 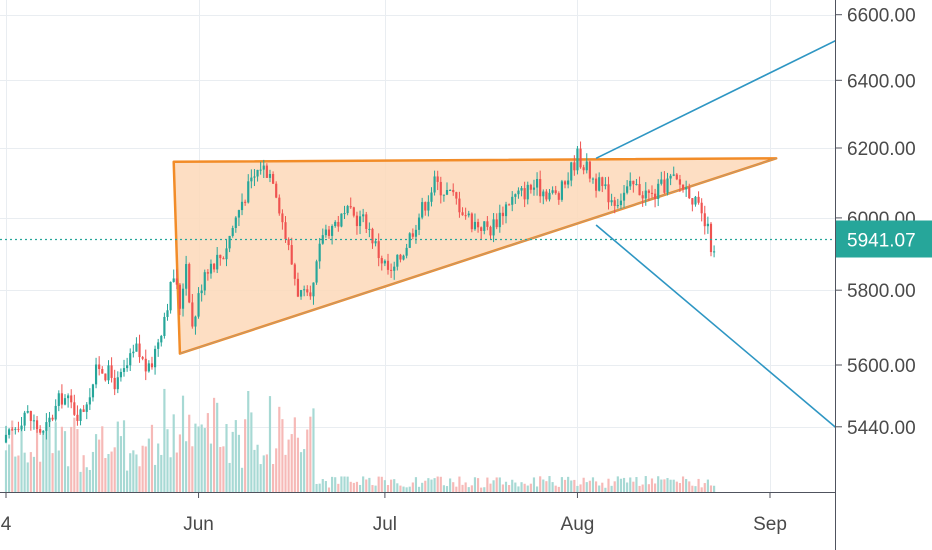 I want to click on y-tick-label: 5800.00, so click(x=881, y=291).